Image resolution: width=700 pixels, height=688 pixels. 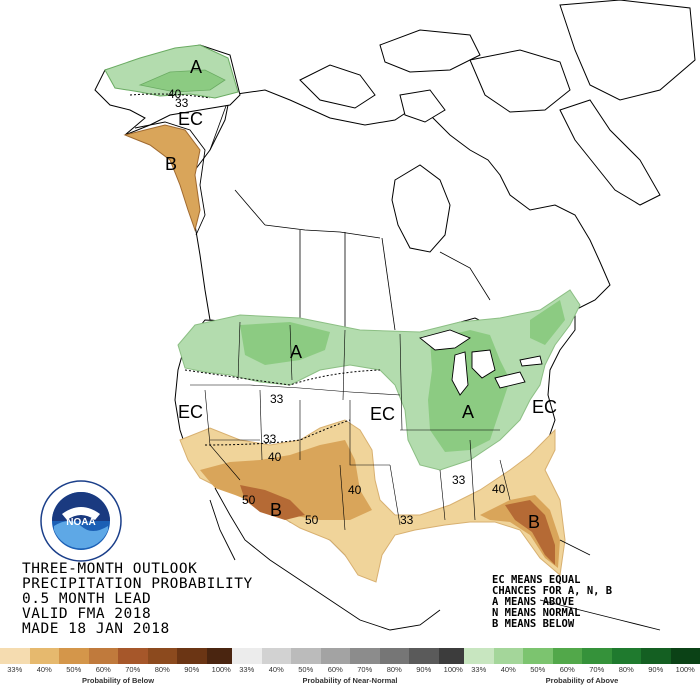 I want to click on legend-below-tick: 70%, so click(x=133, y=669).